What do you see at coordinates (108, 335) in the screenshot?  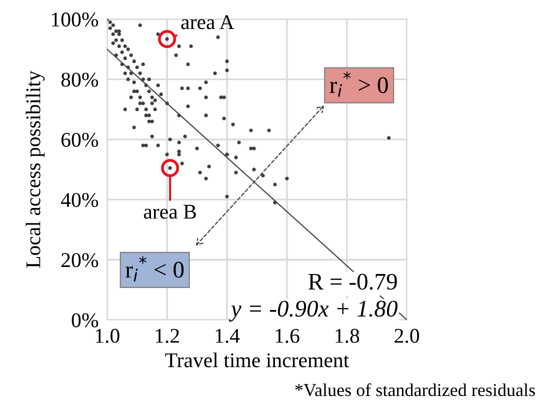 I see `x-tick-label: 1.0` at bounding box center [108, 335].